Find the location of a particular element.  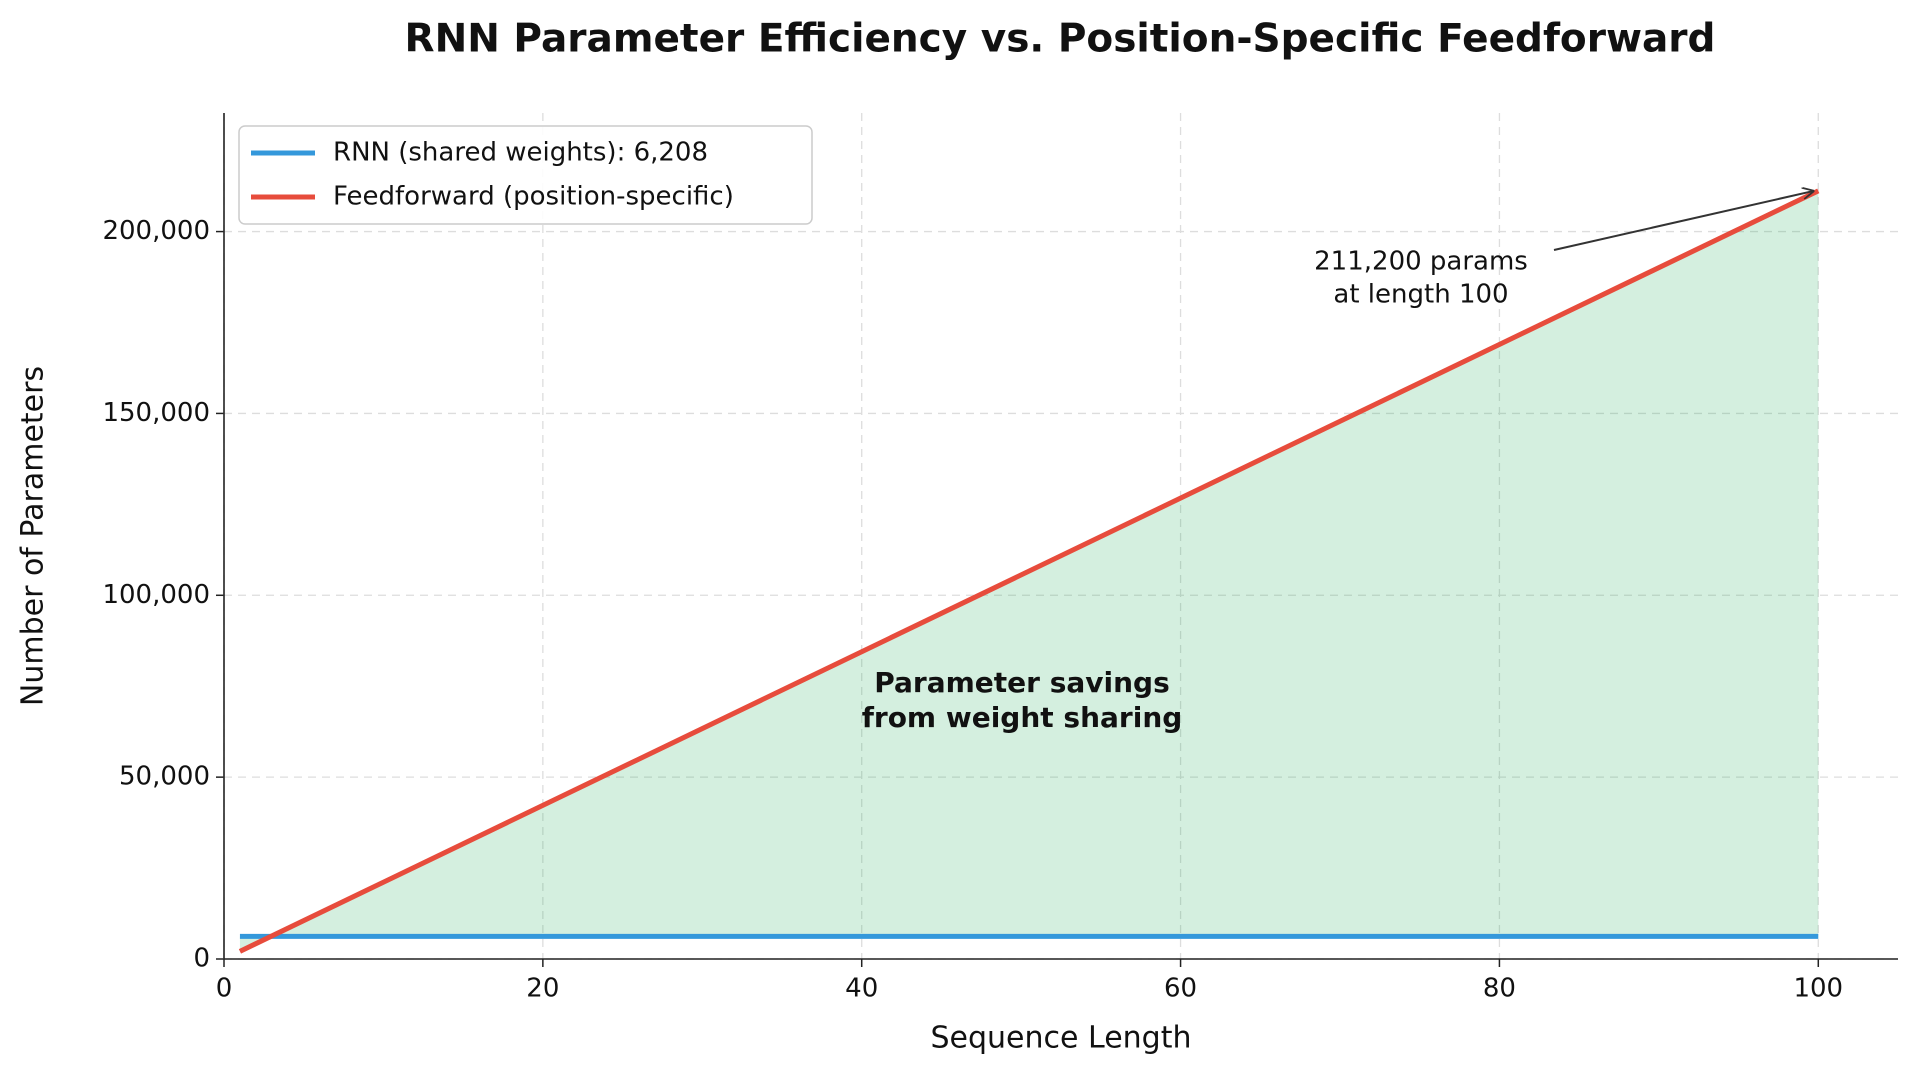

x-tick-label: 20 is located at coordinates (542, 989).